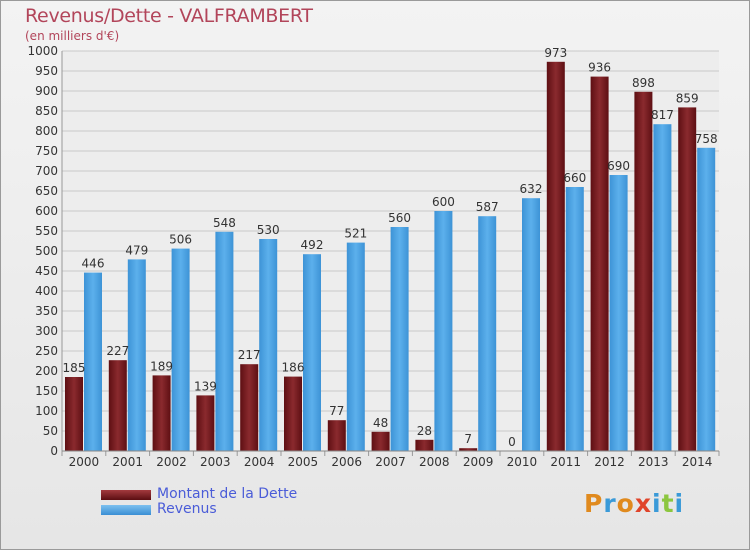 Image resolution: width=750 pixels, height=550 pixels. What do you see at coordinates (618, 313) in the screenshot?
I see `bar-revenue-2012` at bounding box center [618, 313].